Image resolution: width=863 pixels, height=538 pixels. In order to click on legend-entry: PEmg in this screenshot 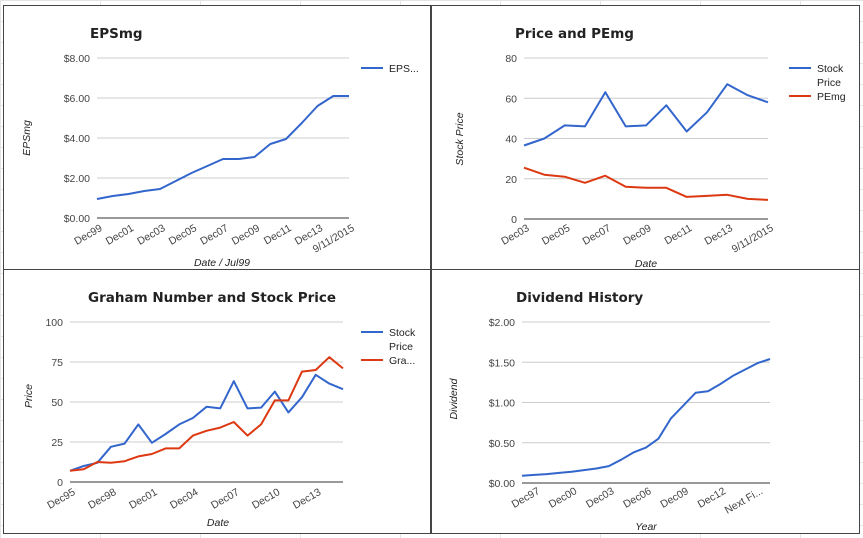, I will do `click(831, 97)`.